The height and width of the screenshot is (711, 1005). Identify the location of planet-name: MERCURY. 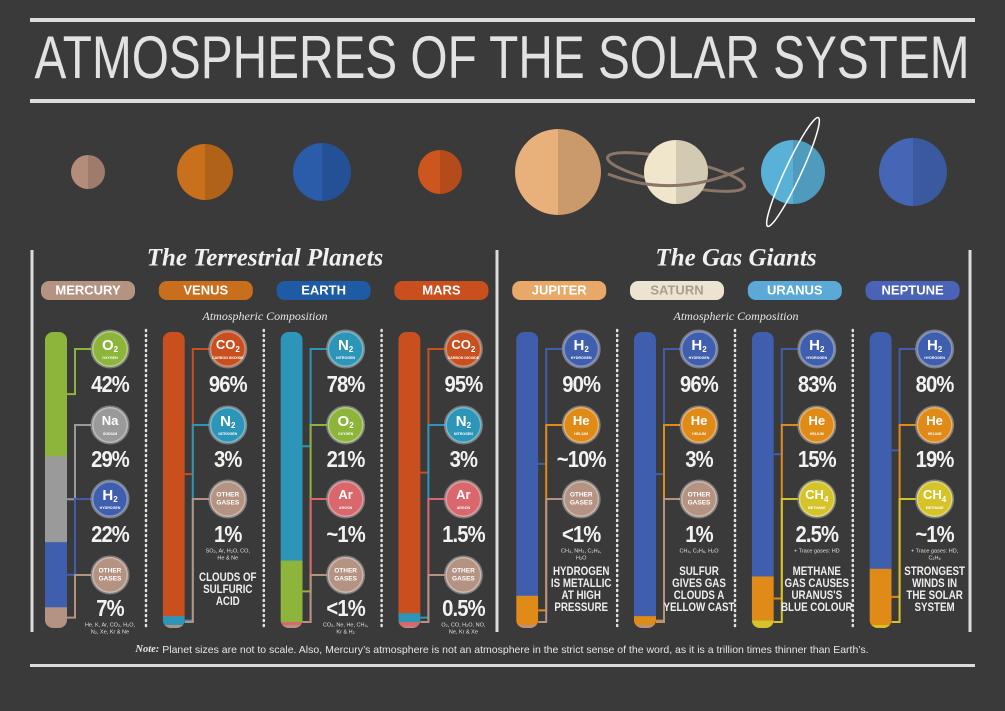
(88, 289).